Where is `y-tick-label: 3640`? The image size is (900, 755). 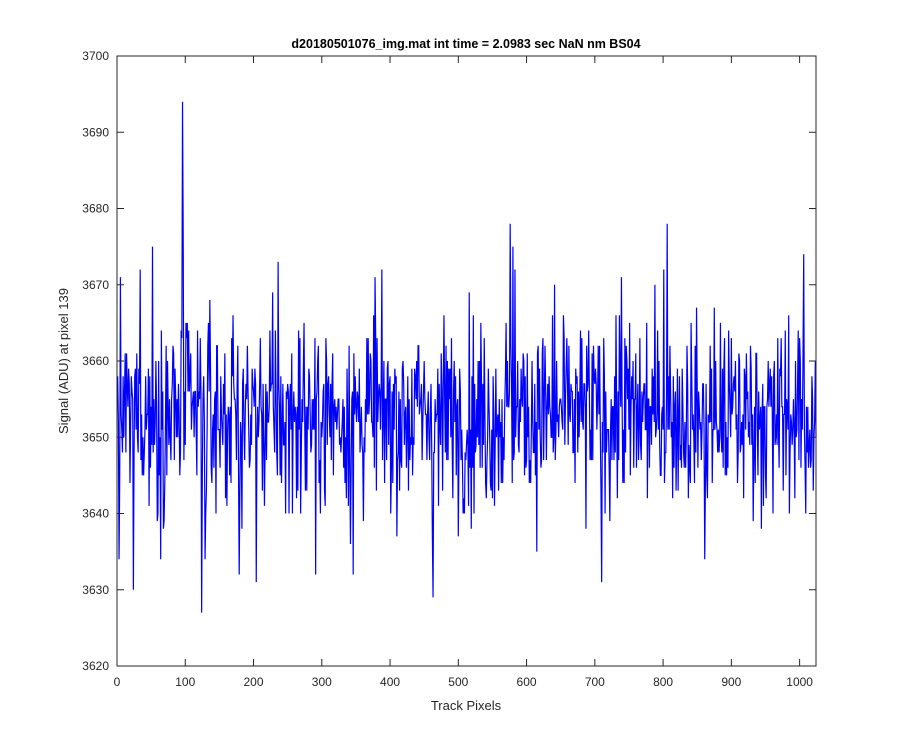 y-tick-label: 3640 is located at coordinates (95, 514).